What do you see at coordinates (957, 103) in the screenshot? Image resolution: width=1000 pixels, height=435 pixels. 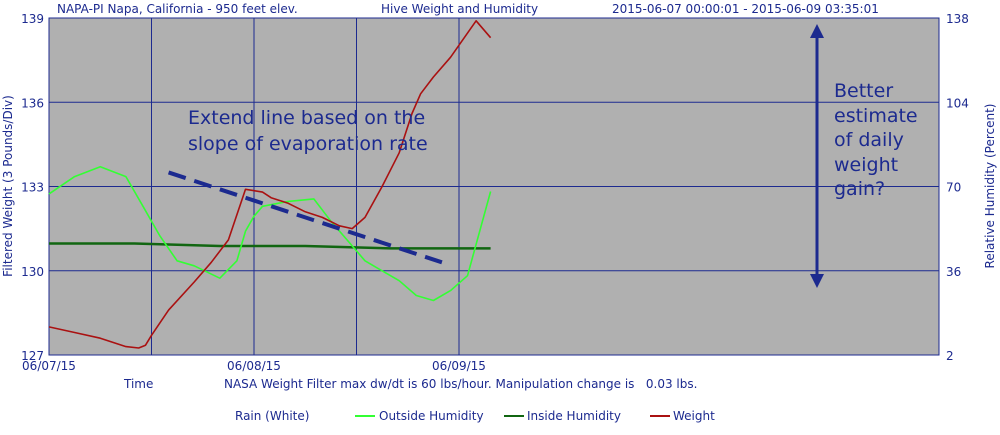 I see `y2-tick-label: 104` at bounding box center [957, 103].